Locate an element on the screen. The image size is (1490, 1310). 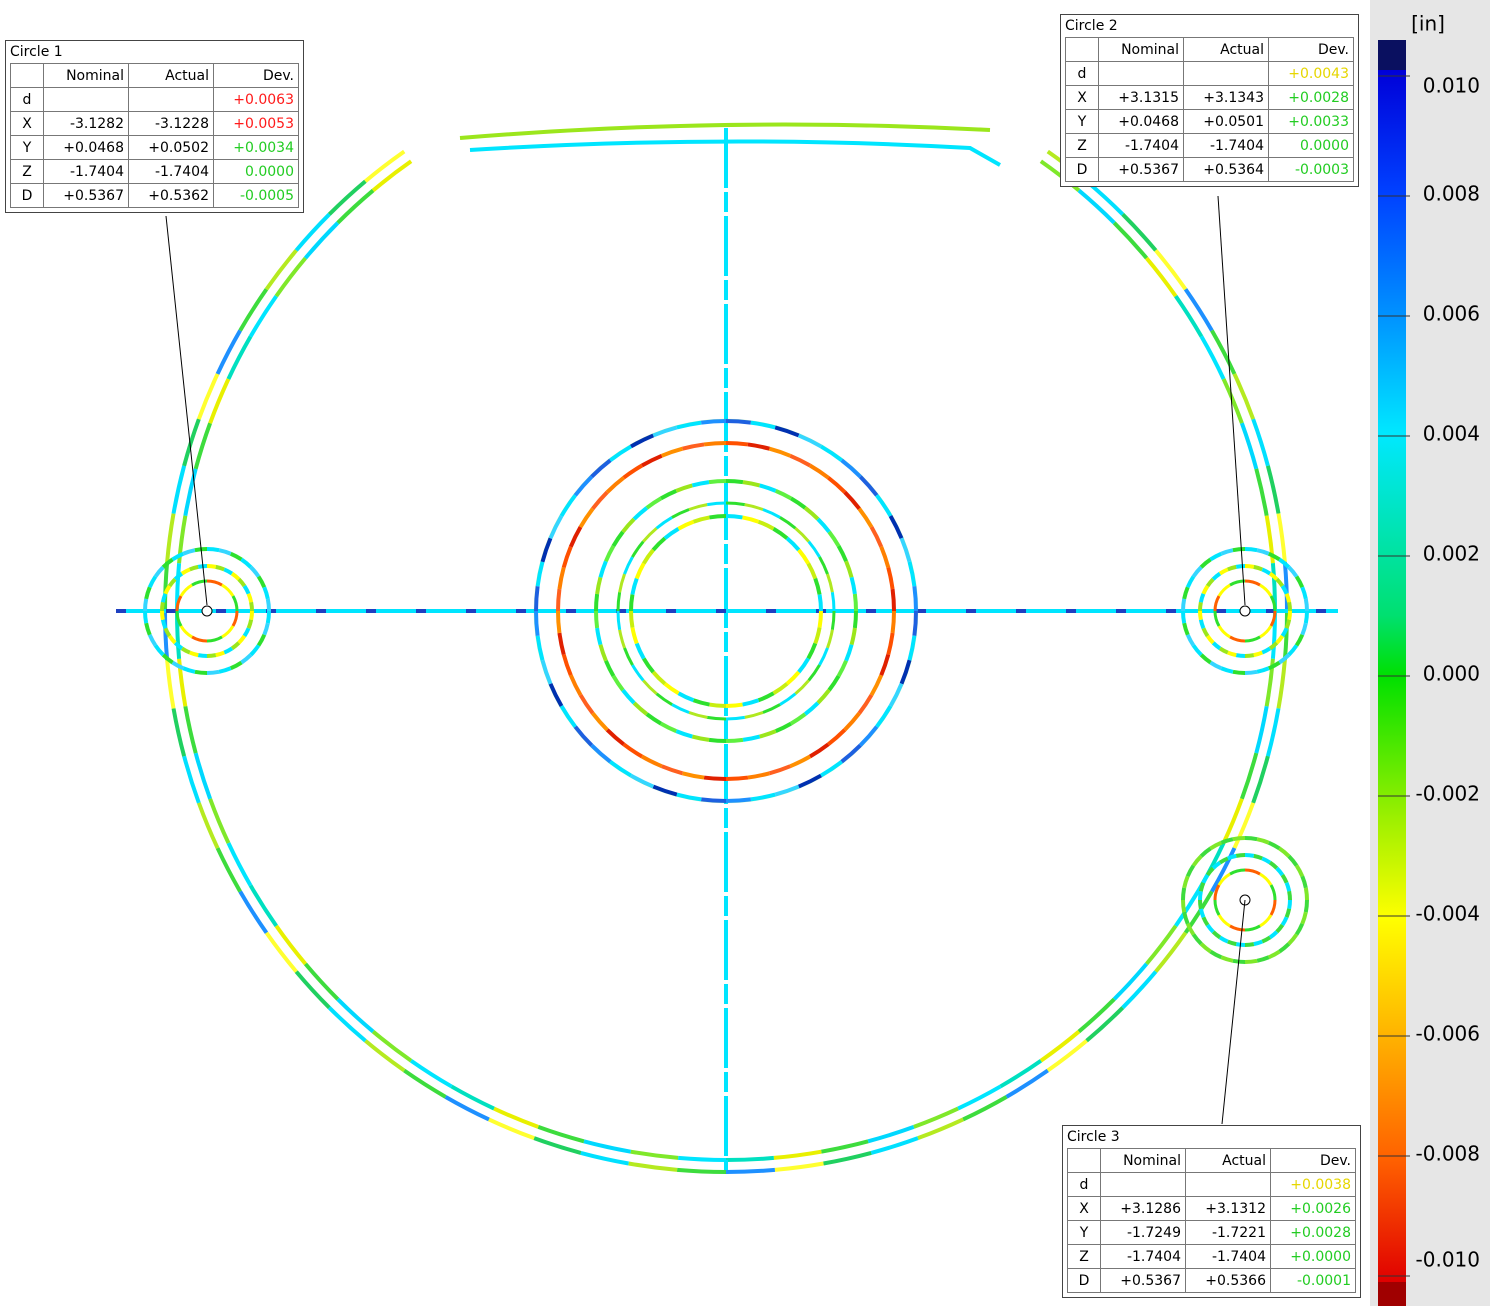
row-label: Z is located at coordinates (1084, 1256).